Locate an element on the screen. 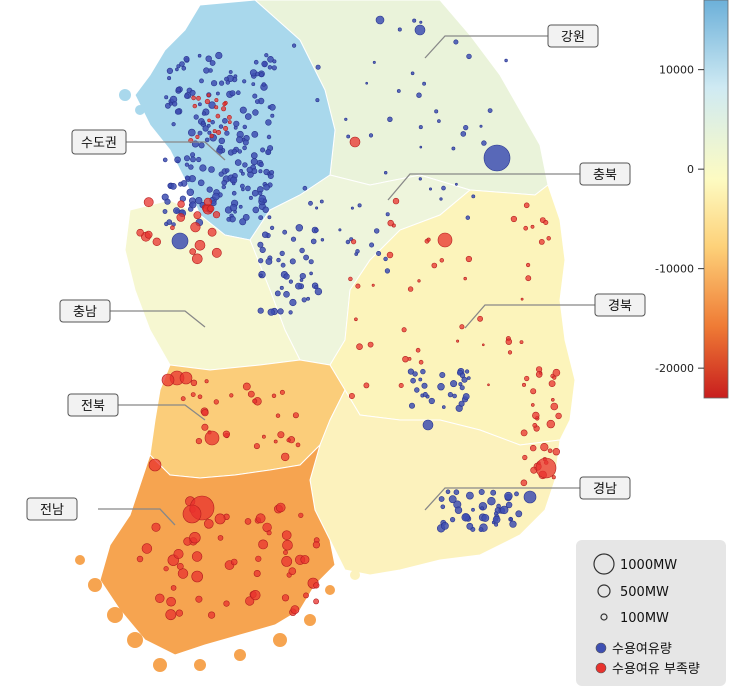 This screenshot has width=729, height=688. label-gyeongbuk: 경북 is located at coordinates (620, 305).